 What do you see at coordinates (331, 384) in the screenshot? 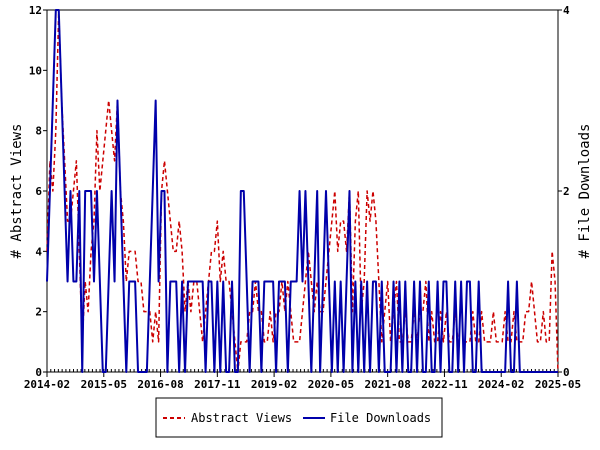
I see `x-tick-label: 2020-05` at bounding box center [331, 384].